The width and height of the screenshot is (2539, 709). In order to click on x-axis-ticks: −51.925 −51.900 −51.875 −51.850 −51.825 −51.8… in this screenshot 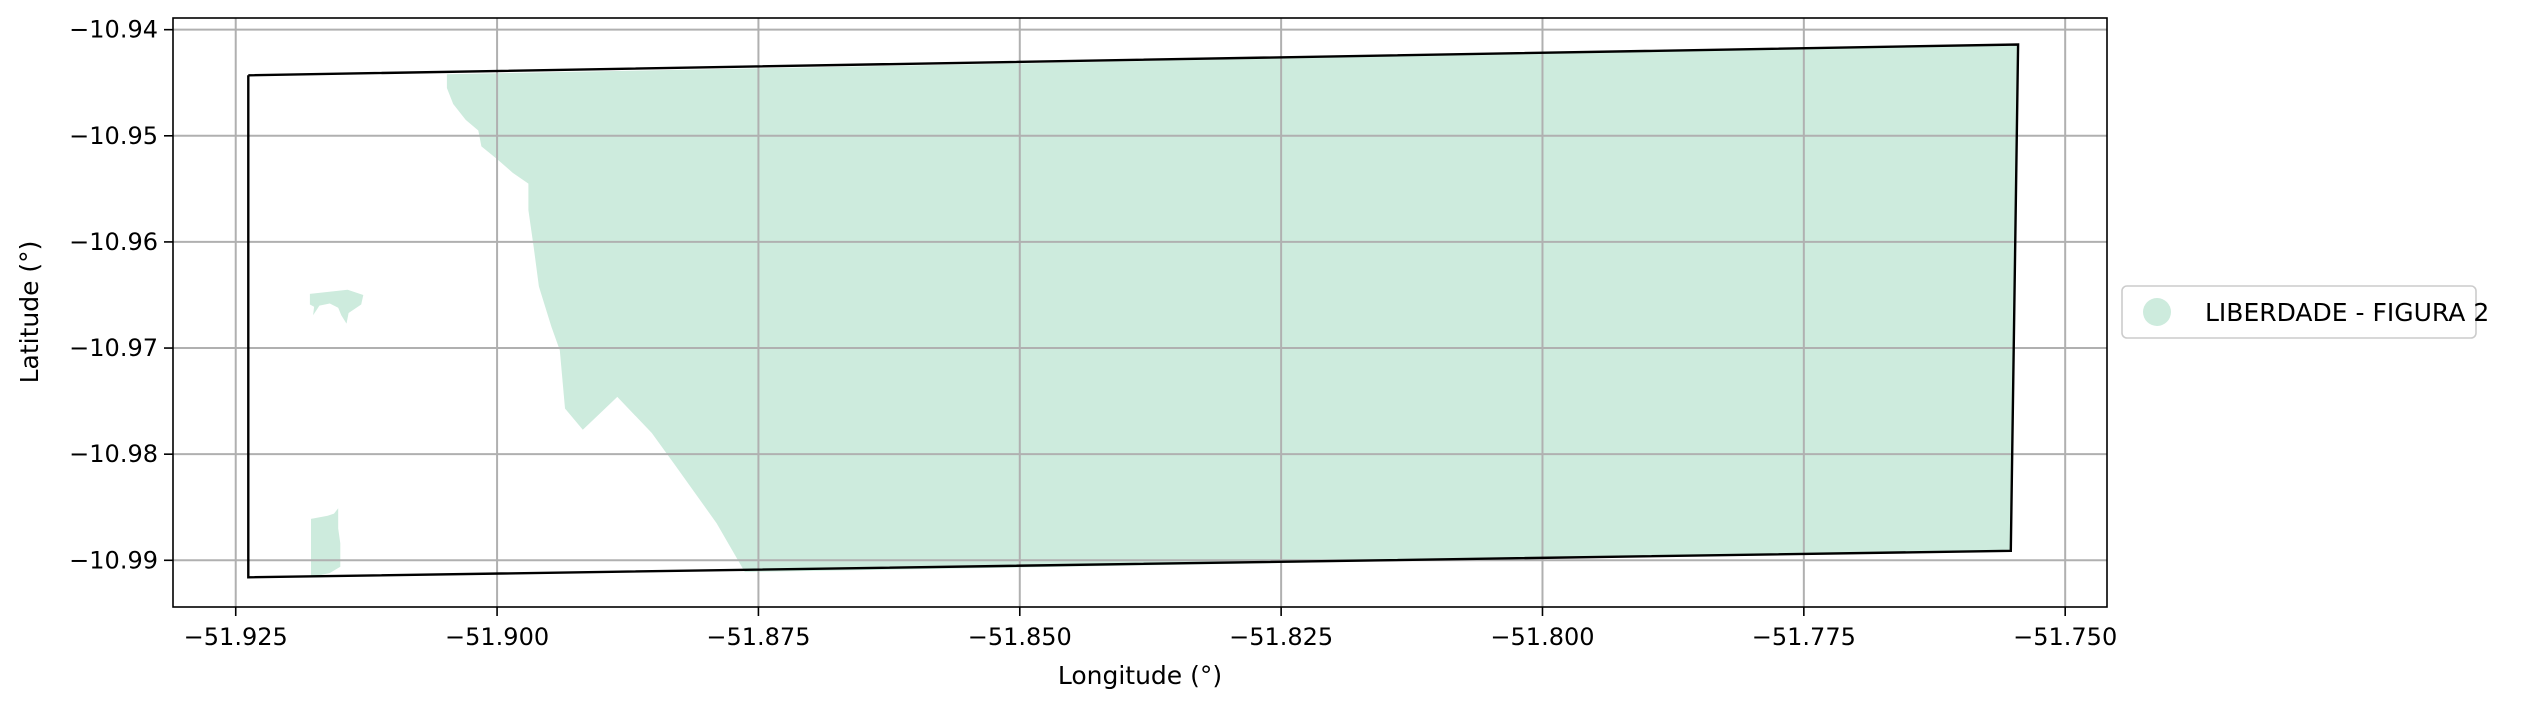, I will do `click(1150, 629)`.